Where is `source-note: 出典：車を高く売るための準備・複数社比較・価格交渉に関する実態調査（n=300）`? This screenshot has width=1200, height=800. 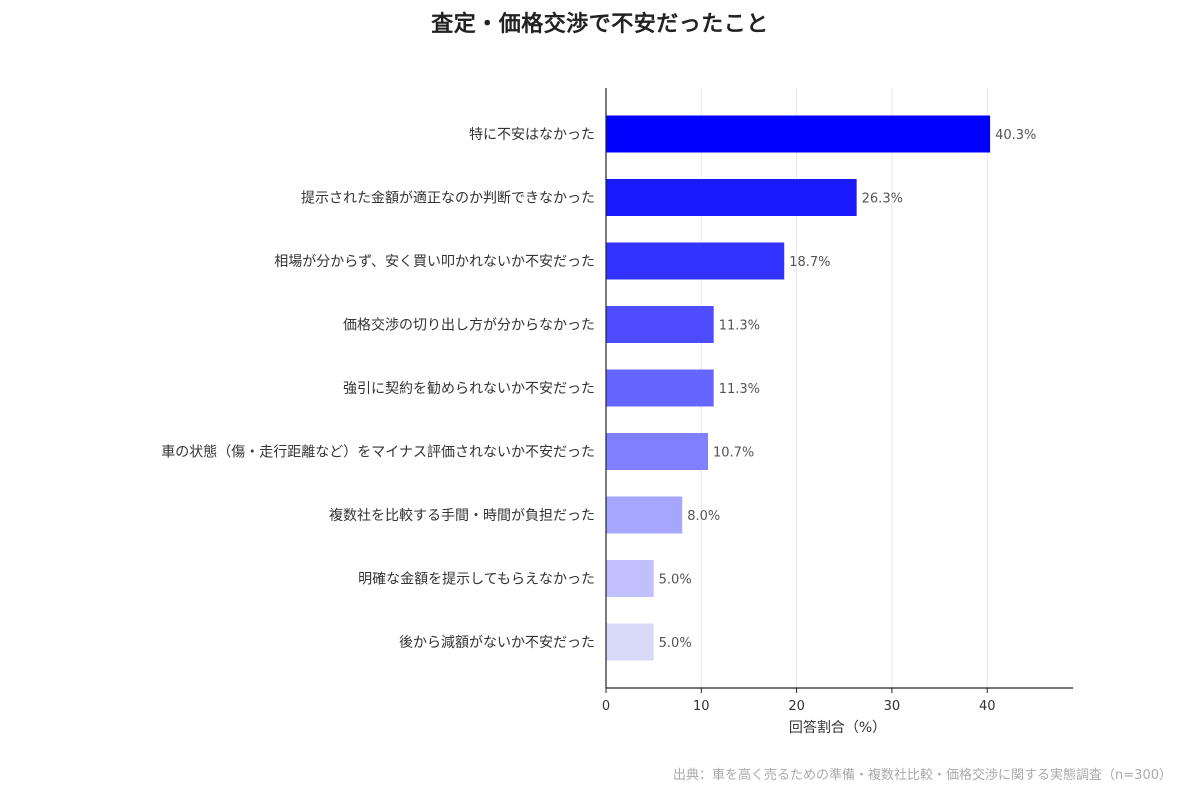
source-note: 出典：車を高く売るための準備・複数社比較・価格交渉に関する実態調査（n=300） is located at coordinates (922, 775).